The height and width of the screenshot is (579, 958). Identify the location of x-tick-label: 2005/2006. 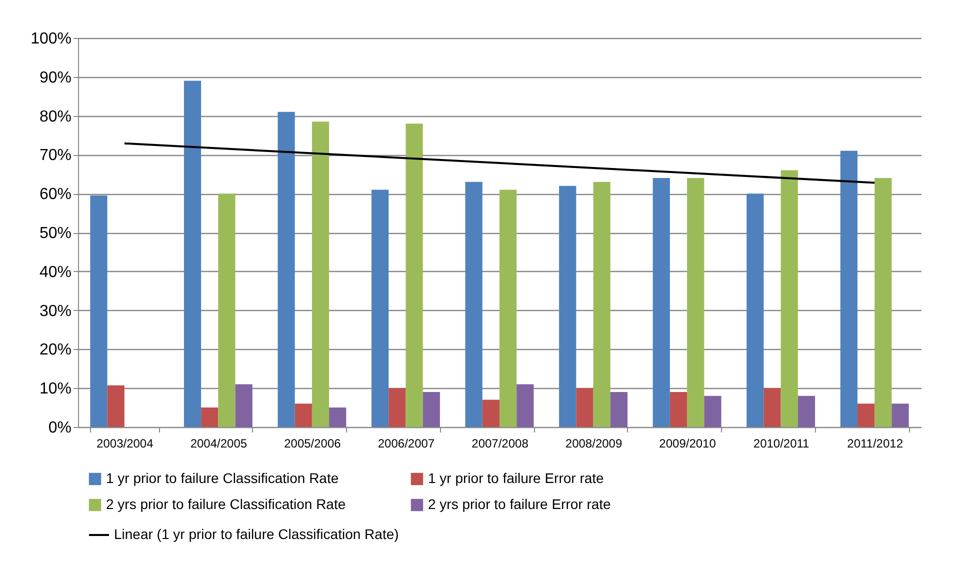
(313, 443).